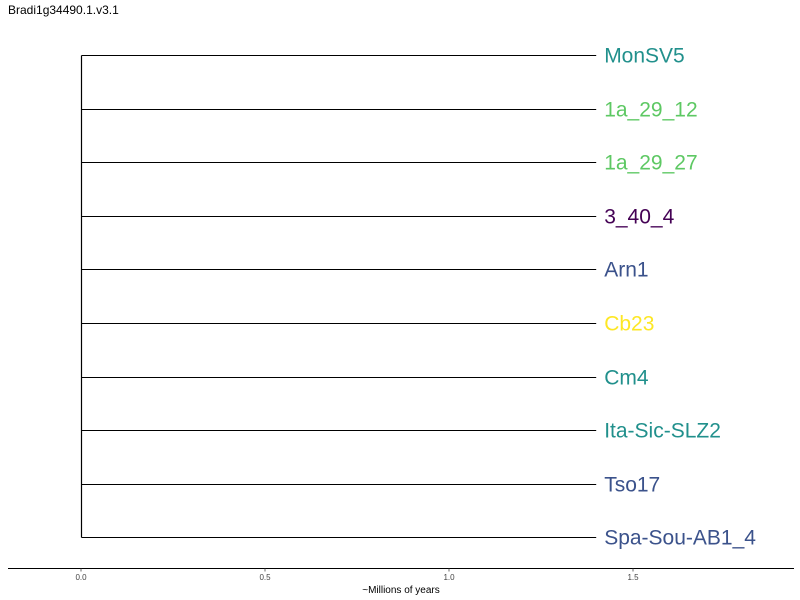  What do you see at coordinates (644, 56) in the screenshot?
I see `tip-label: MonSV5` at bounding box center [644, 56].